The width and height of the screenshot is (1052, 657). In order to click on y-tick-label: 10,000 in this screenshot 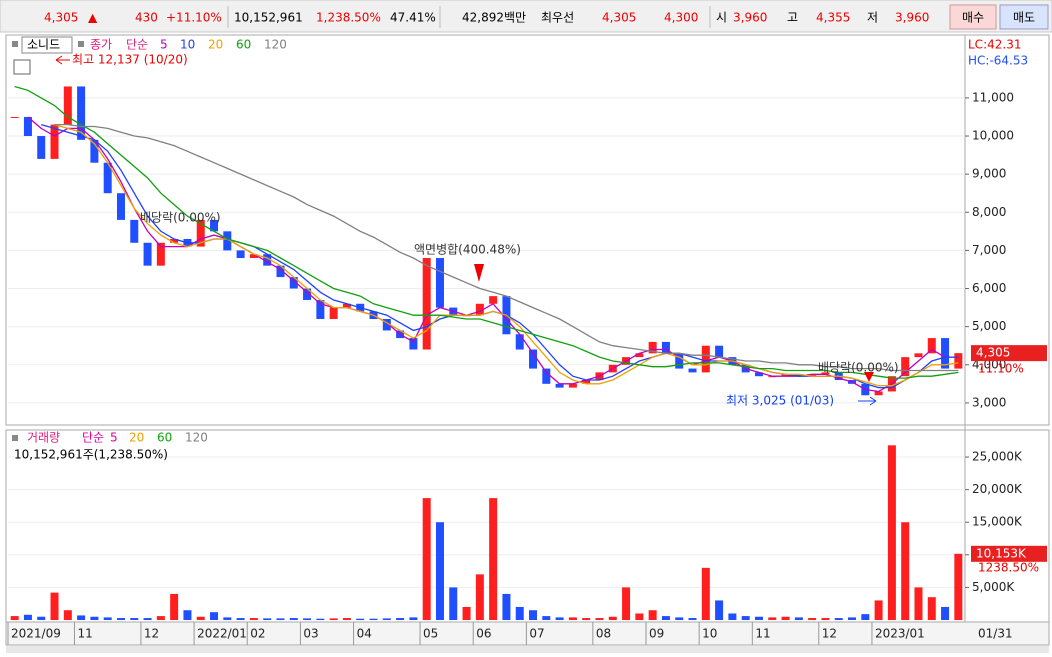, I will do `click(993, 136)`.